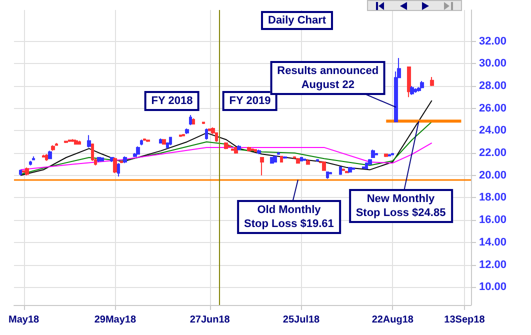 Image resolution: width=531 pixels, height=335 pixels. What do you see at coordinates (289, 217) in the screenshot?
I see `annotation: Old Monthly Stop Loss $19.61` at bounding box center [289, 217].